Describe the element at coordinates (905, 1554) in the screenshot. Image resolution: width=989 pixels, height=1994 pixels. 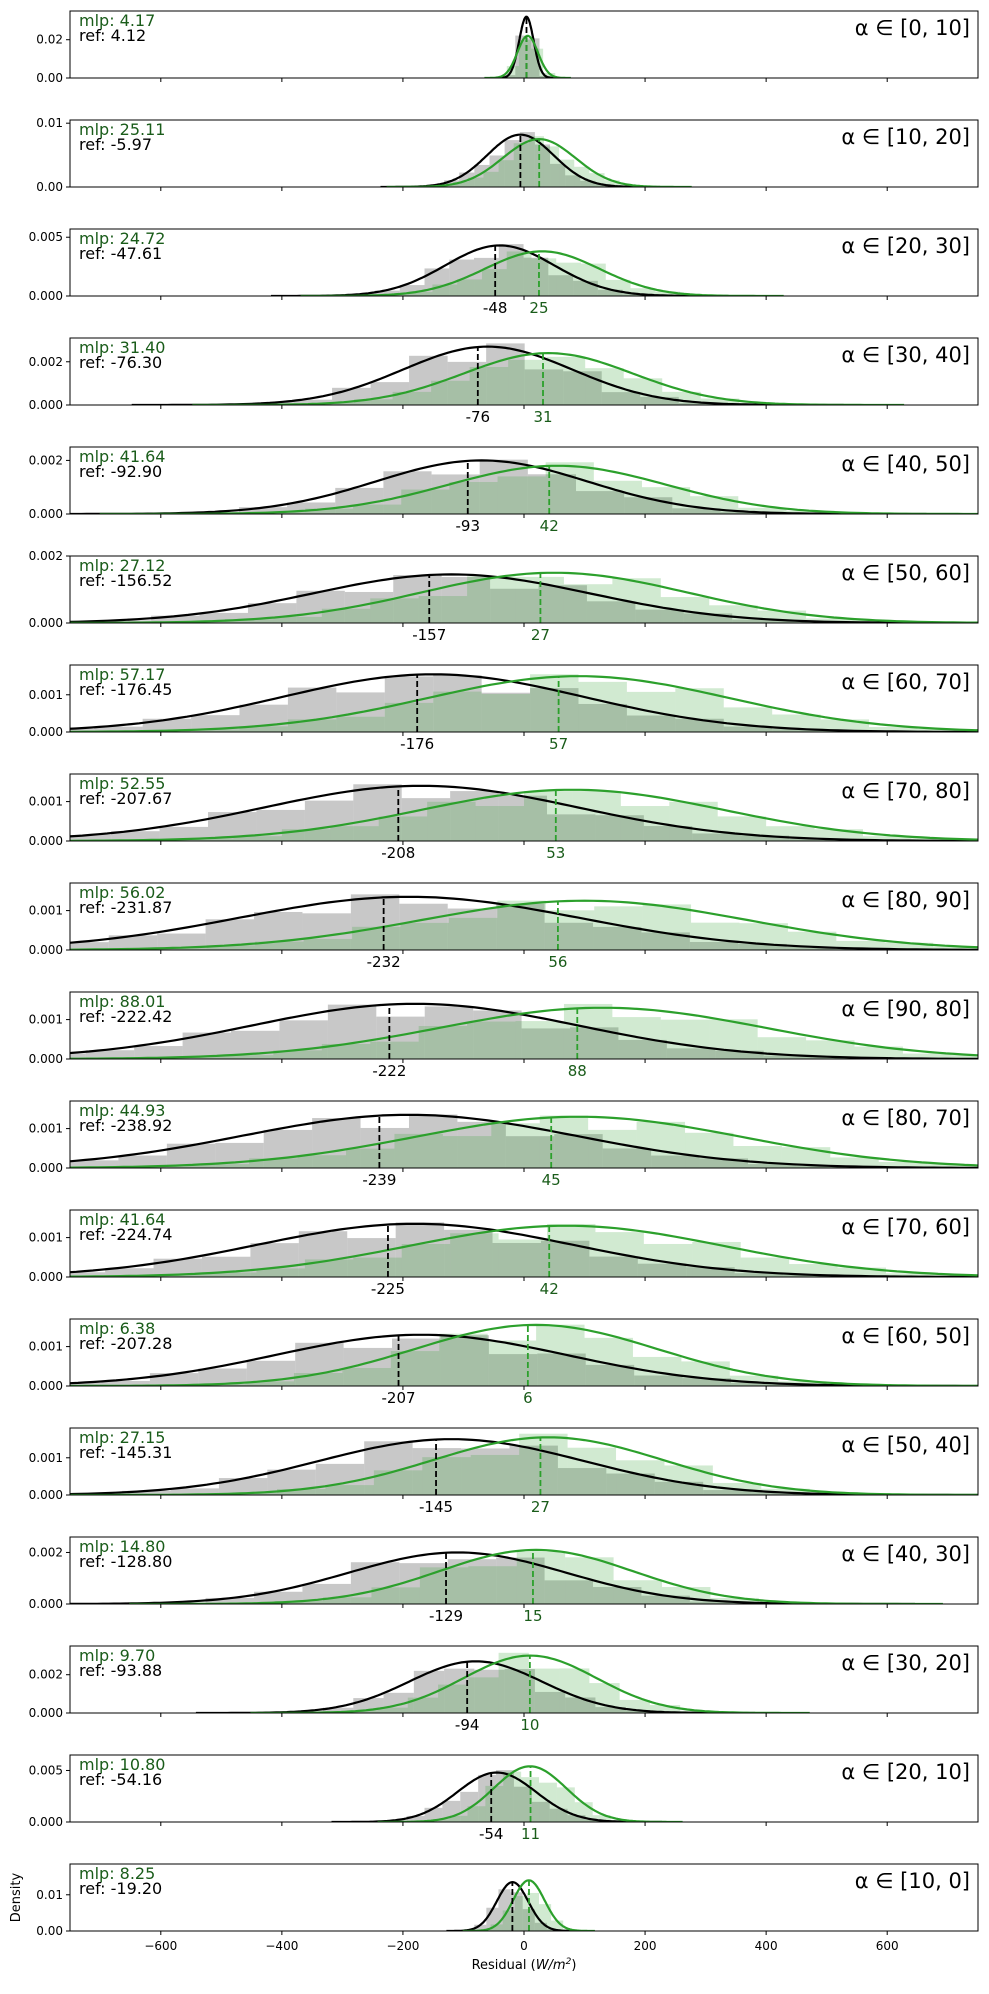
I see `alpha-range-label: α ∈ [40, 30]` at that location.